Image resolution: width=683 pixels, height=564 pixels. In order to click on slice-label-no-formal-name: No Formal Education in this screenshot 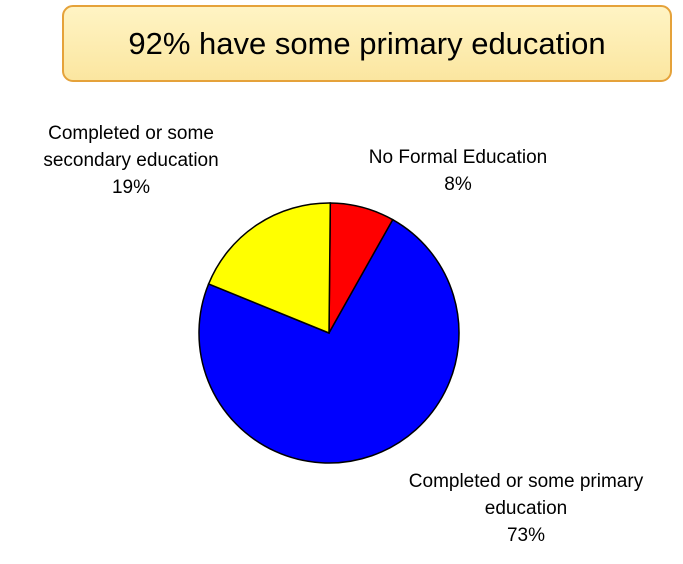, I will do `click(458, 157)`.